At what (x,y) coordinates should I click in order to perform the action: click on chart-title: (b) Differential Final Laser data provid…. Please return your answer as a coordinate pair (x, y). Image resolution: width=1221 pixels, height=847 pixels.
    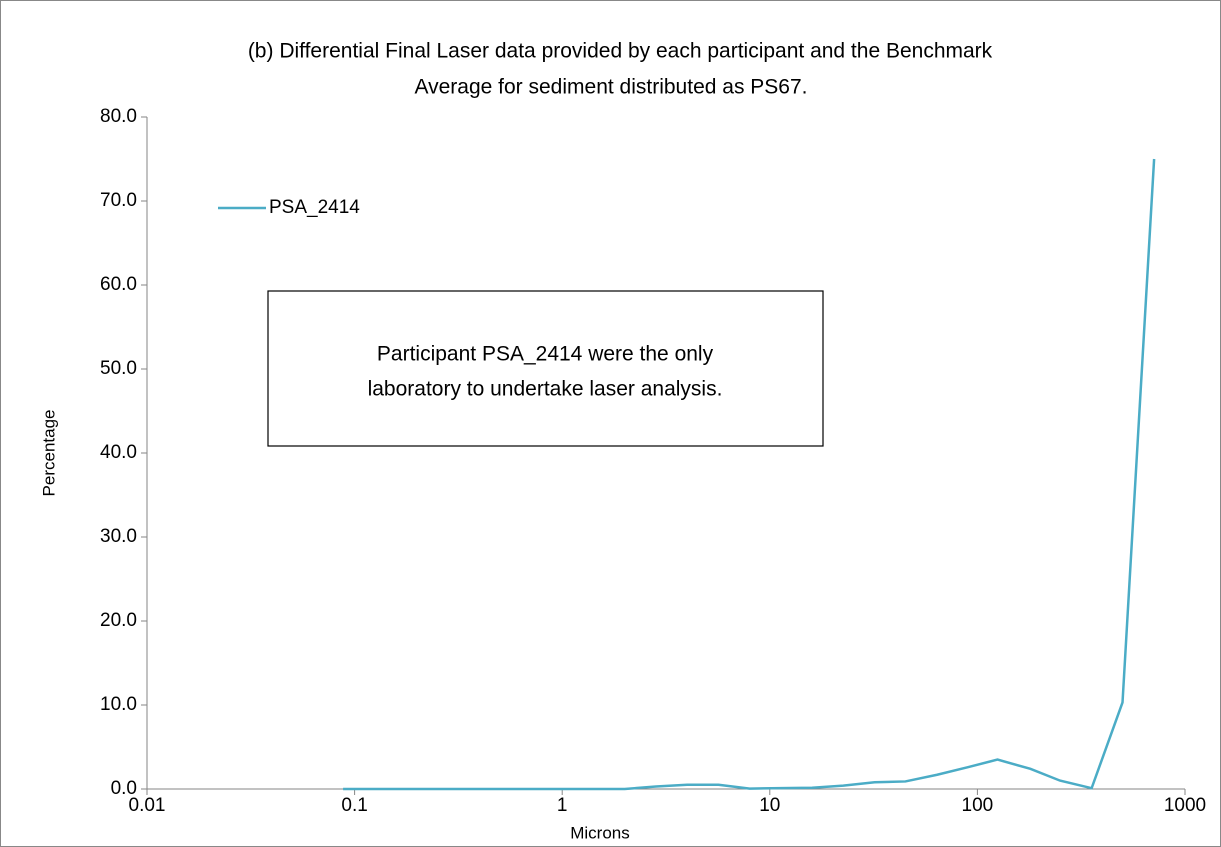
    Looking at the image, I should click on (620, 51).